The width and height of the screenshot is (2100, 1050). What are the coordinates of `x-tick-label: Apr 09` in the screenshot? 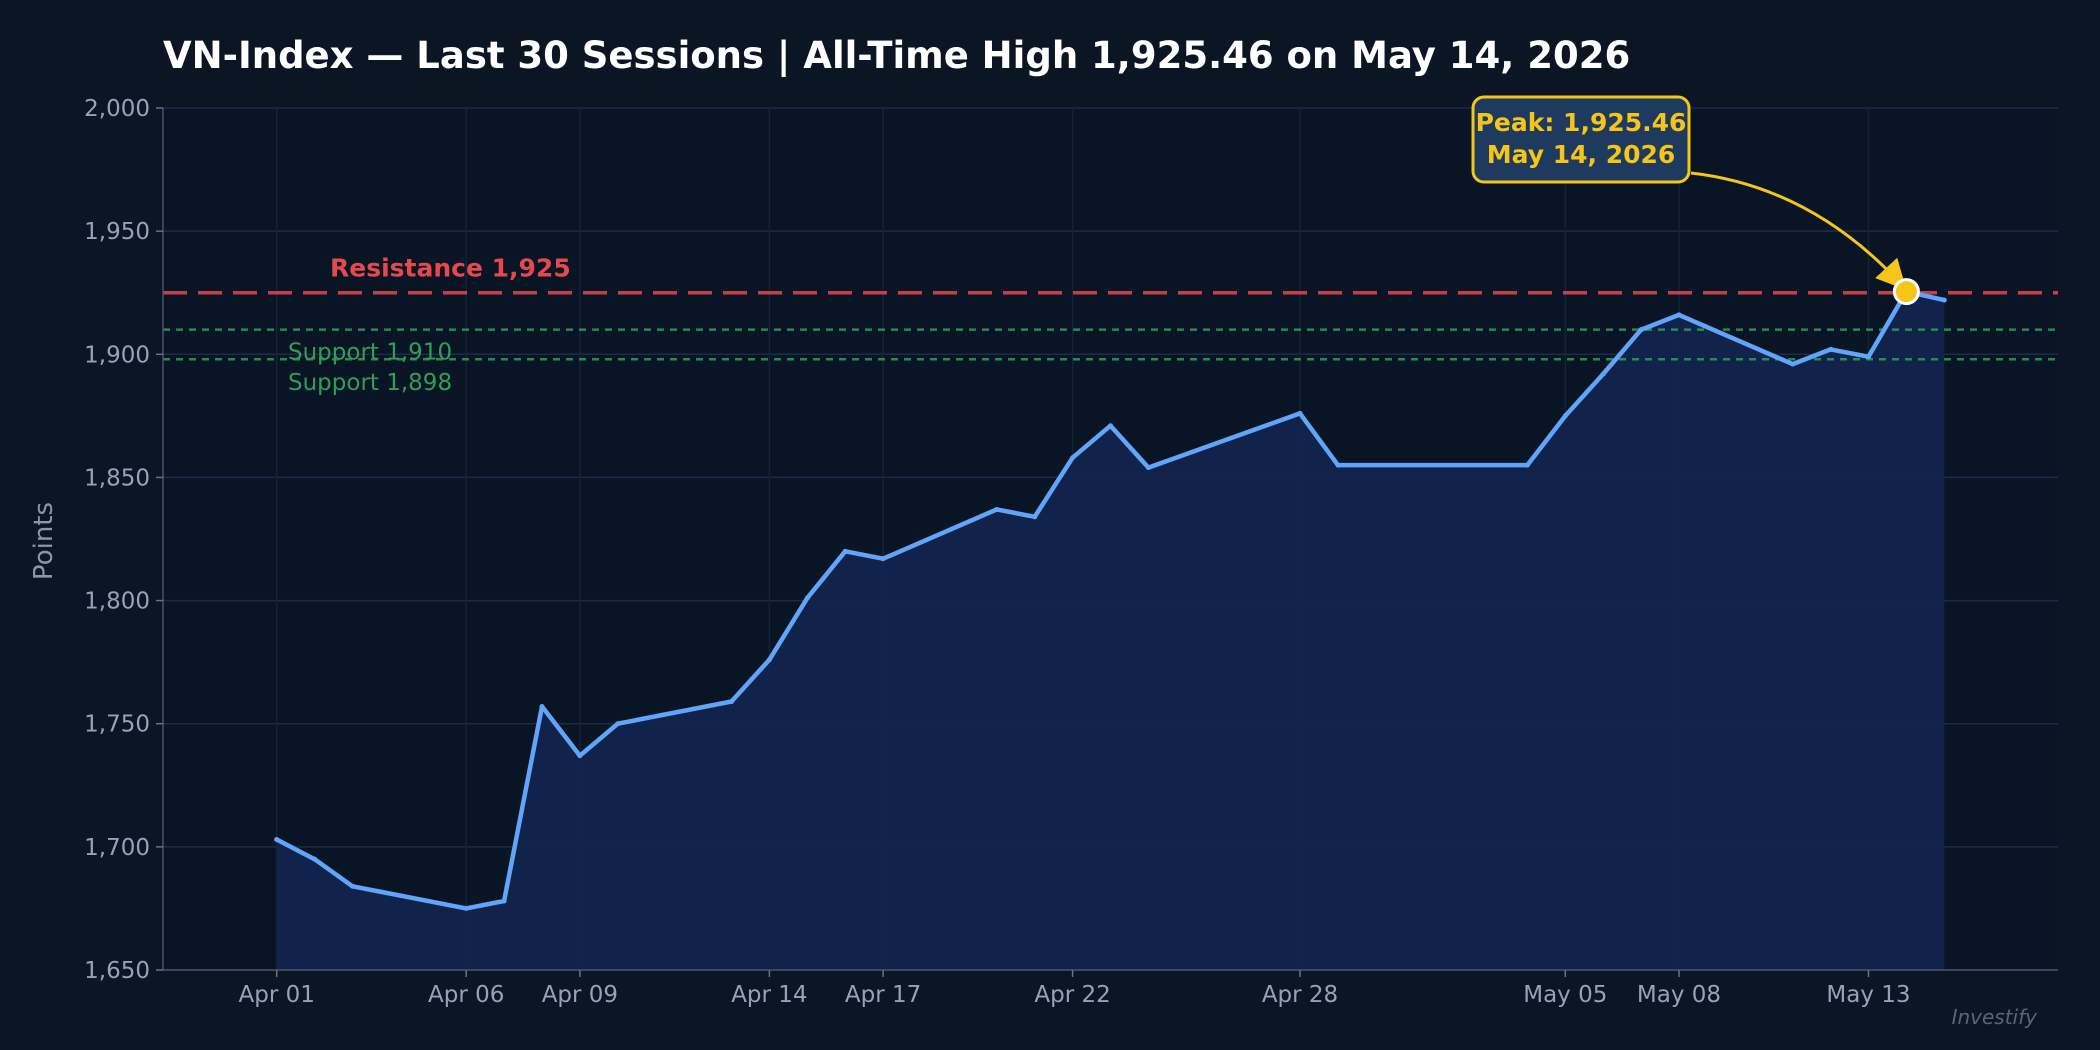 It's located at (580, 995).